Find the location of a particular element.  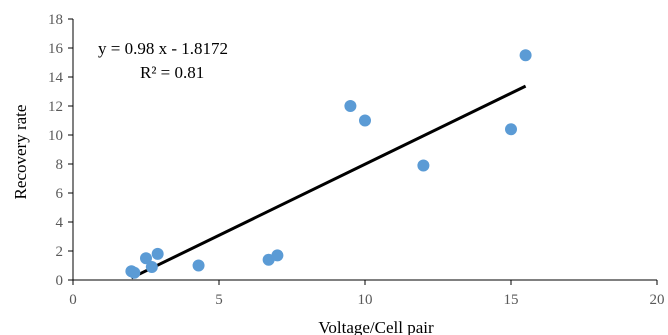

y-tick-label: 14 is located at coordinates (56, 78).